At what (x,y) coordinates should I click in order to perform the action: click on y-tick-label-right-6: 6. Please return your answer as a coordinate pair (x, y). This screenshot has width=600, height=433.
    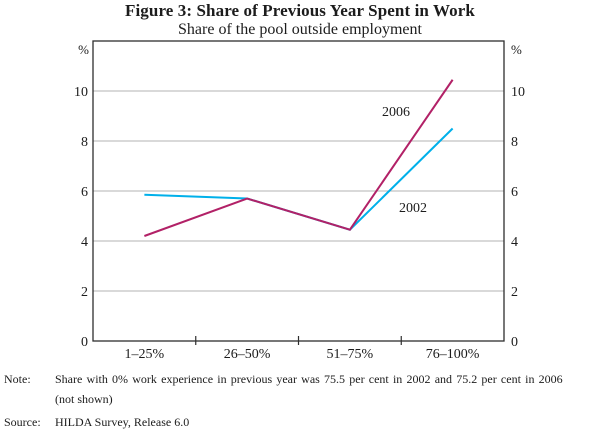
    Looking at the image, I should click on (514, 192).